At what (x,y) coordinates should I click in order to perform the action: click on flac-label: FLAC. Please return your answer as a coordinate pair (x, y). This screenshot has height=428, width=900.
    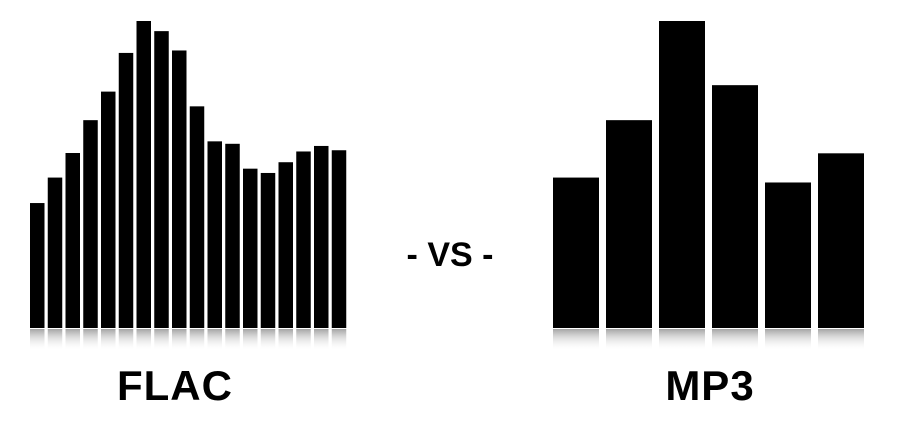
    Looking at the image, I should click on (175, 385).